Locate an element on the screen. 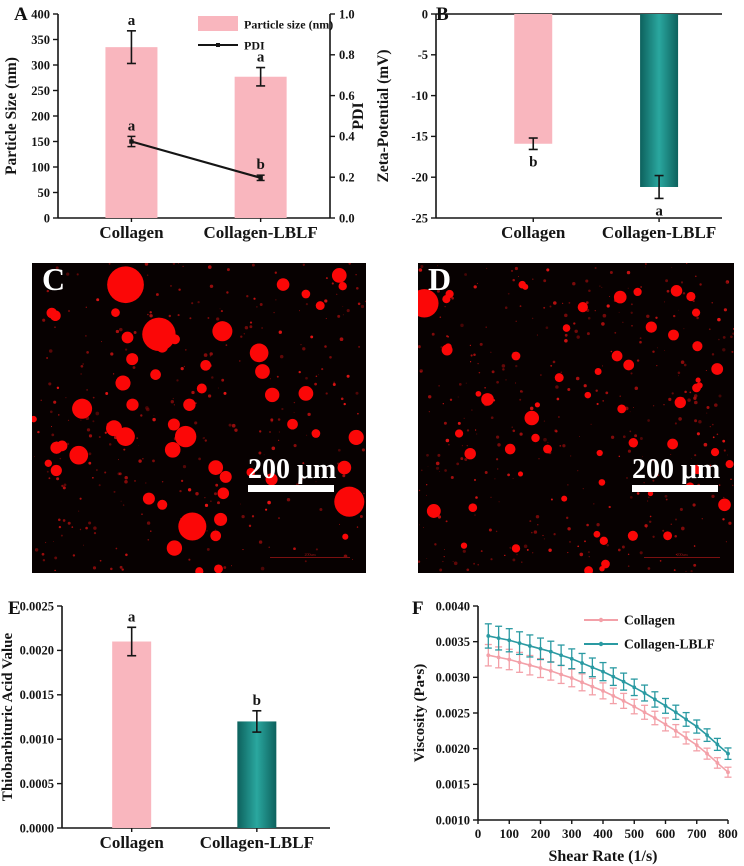 Image resolution: width=744 pixels, height=866 pixels. svg-text: Thiobarbituric Acid Value is located at coordinates (8, 716).